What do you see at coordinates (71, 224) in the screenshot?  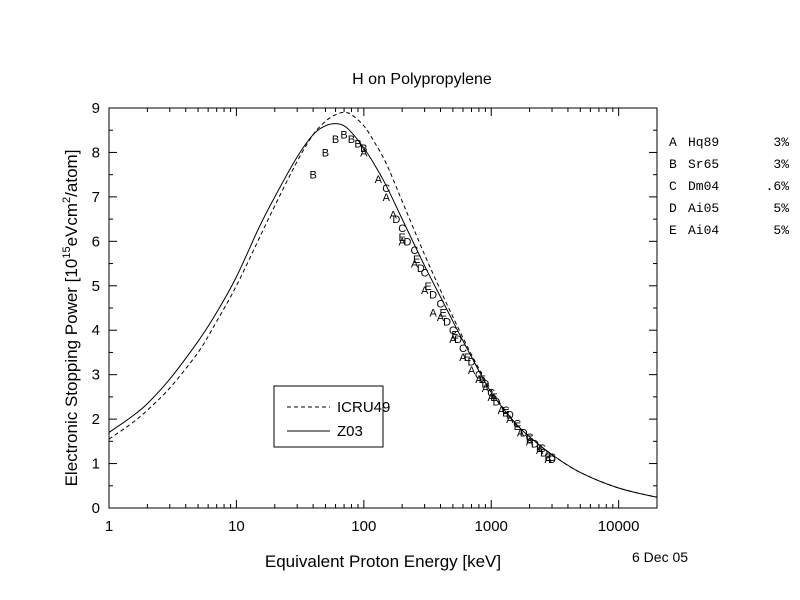 I see `y-axis-label-part-2: eVcm` at bounding box center [71, 224].